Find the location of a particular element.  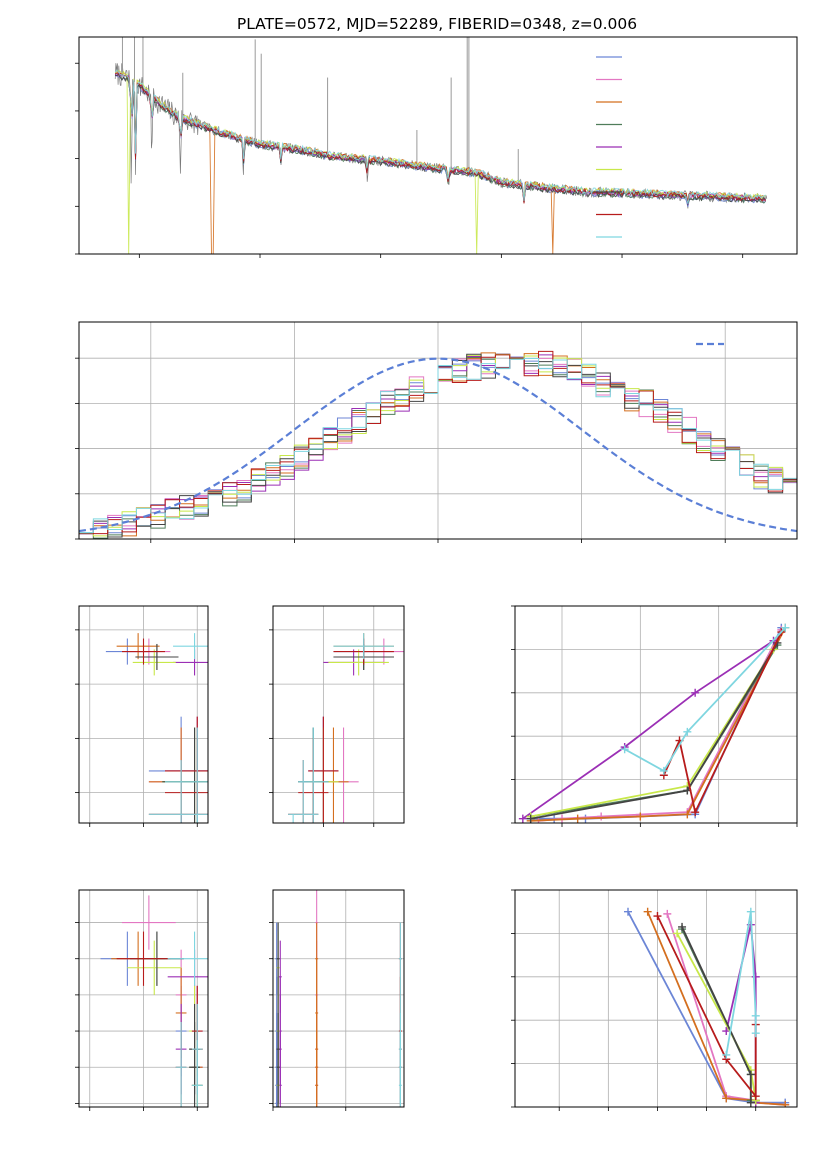

spectrum-legend is located at coordinates (609, 147).